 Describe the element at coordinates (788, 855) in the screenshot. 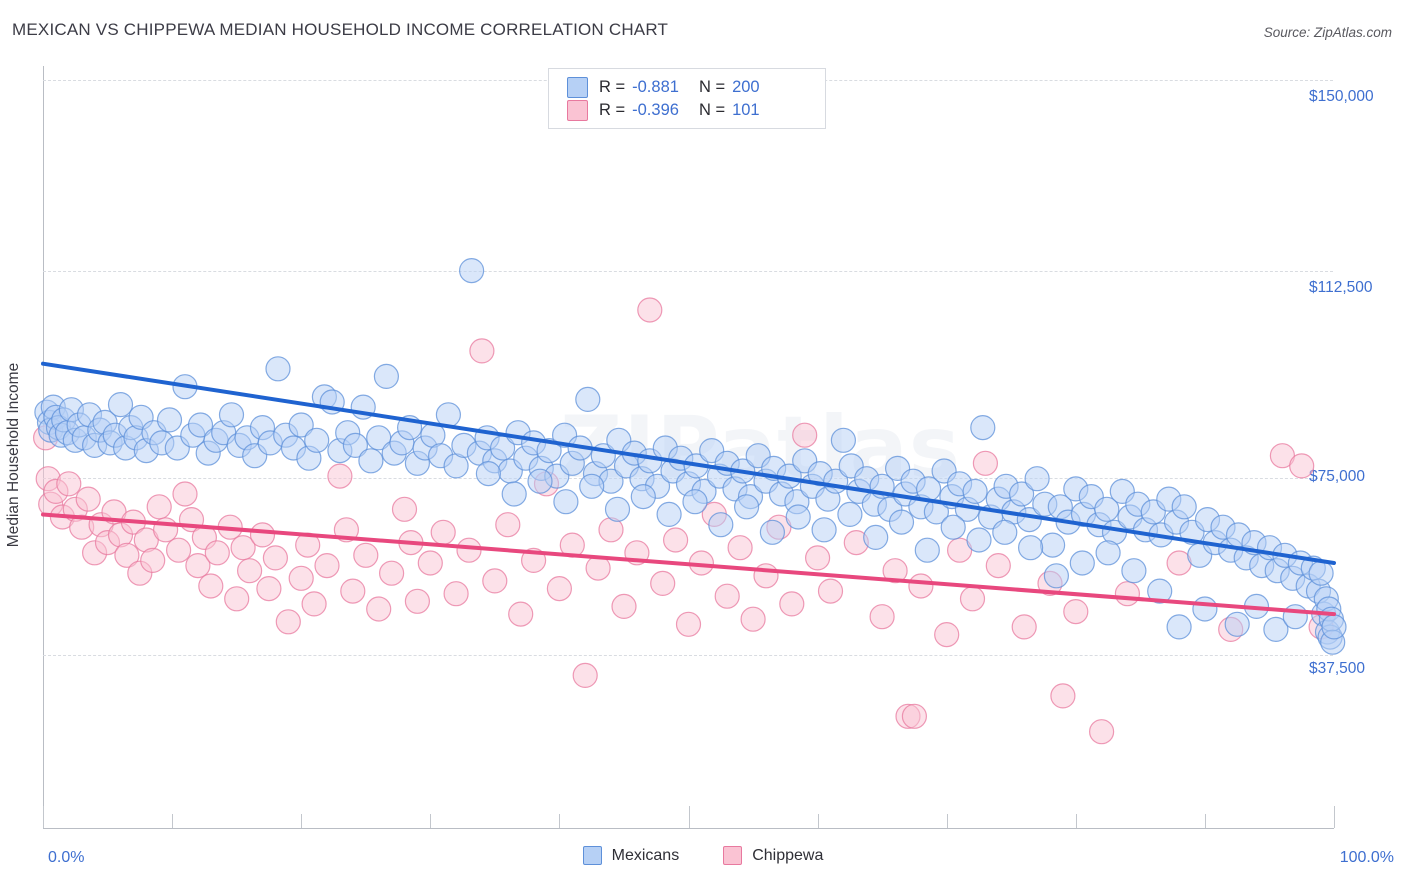

I see `series-legend-label-chippewa: Chippewa` at that location.